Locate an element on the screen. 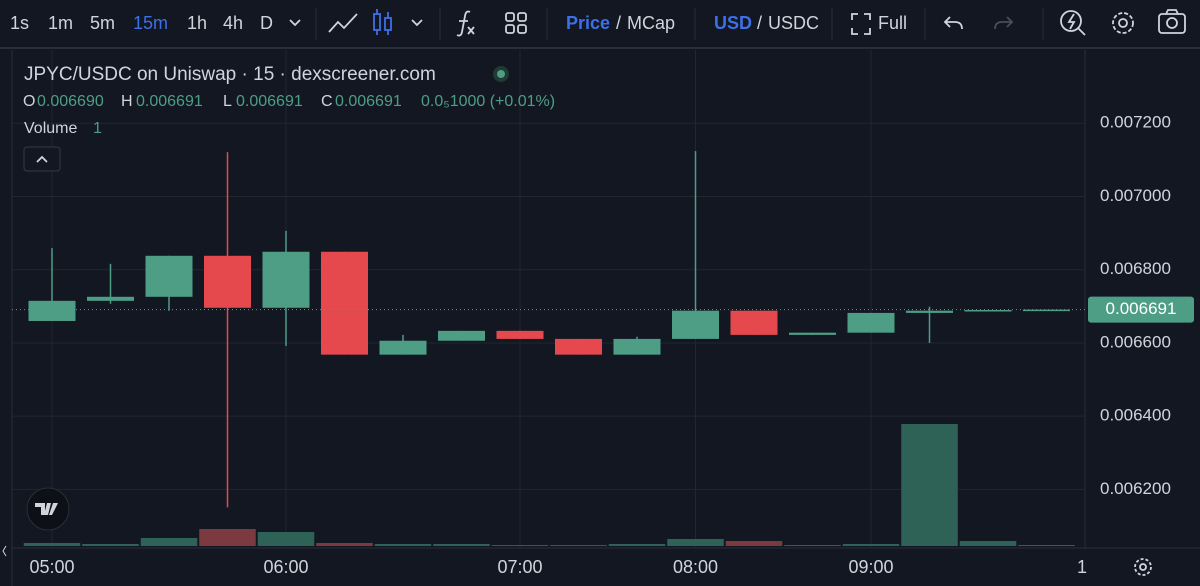 The width and height of the screenshot is (1200, 586). camera-icon is located at coordinates (1172, 21).